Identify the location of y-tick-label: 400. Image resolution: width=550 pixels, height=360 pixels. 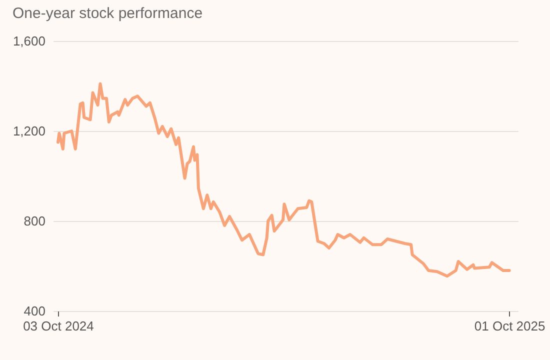
(35, 311).